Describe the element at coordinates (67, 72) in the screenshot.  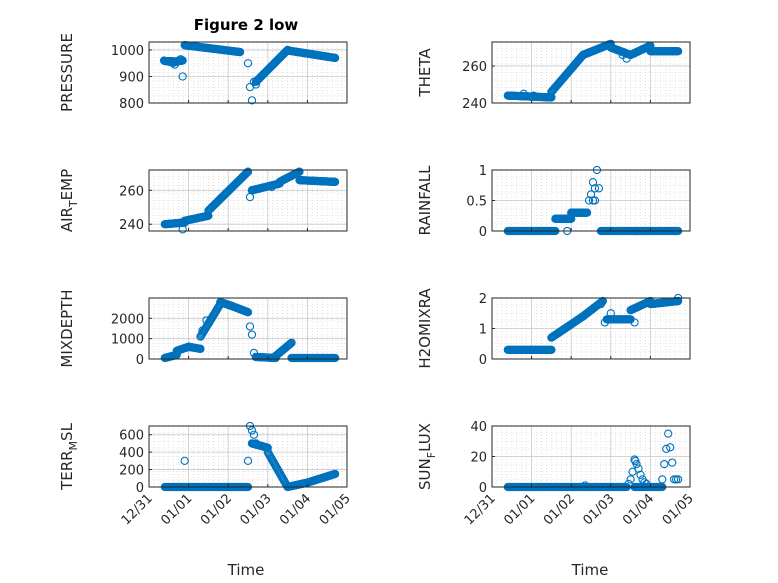
I see `y-axis-label: PRESSURE` at that location.